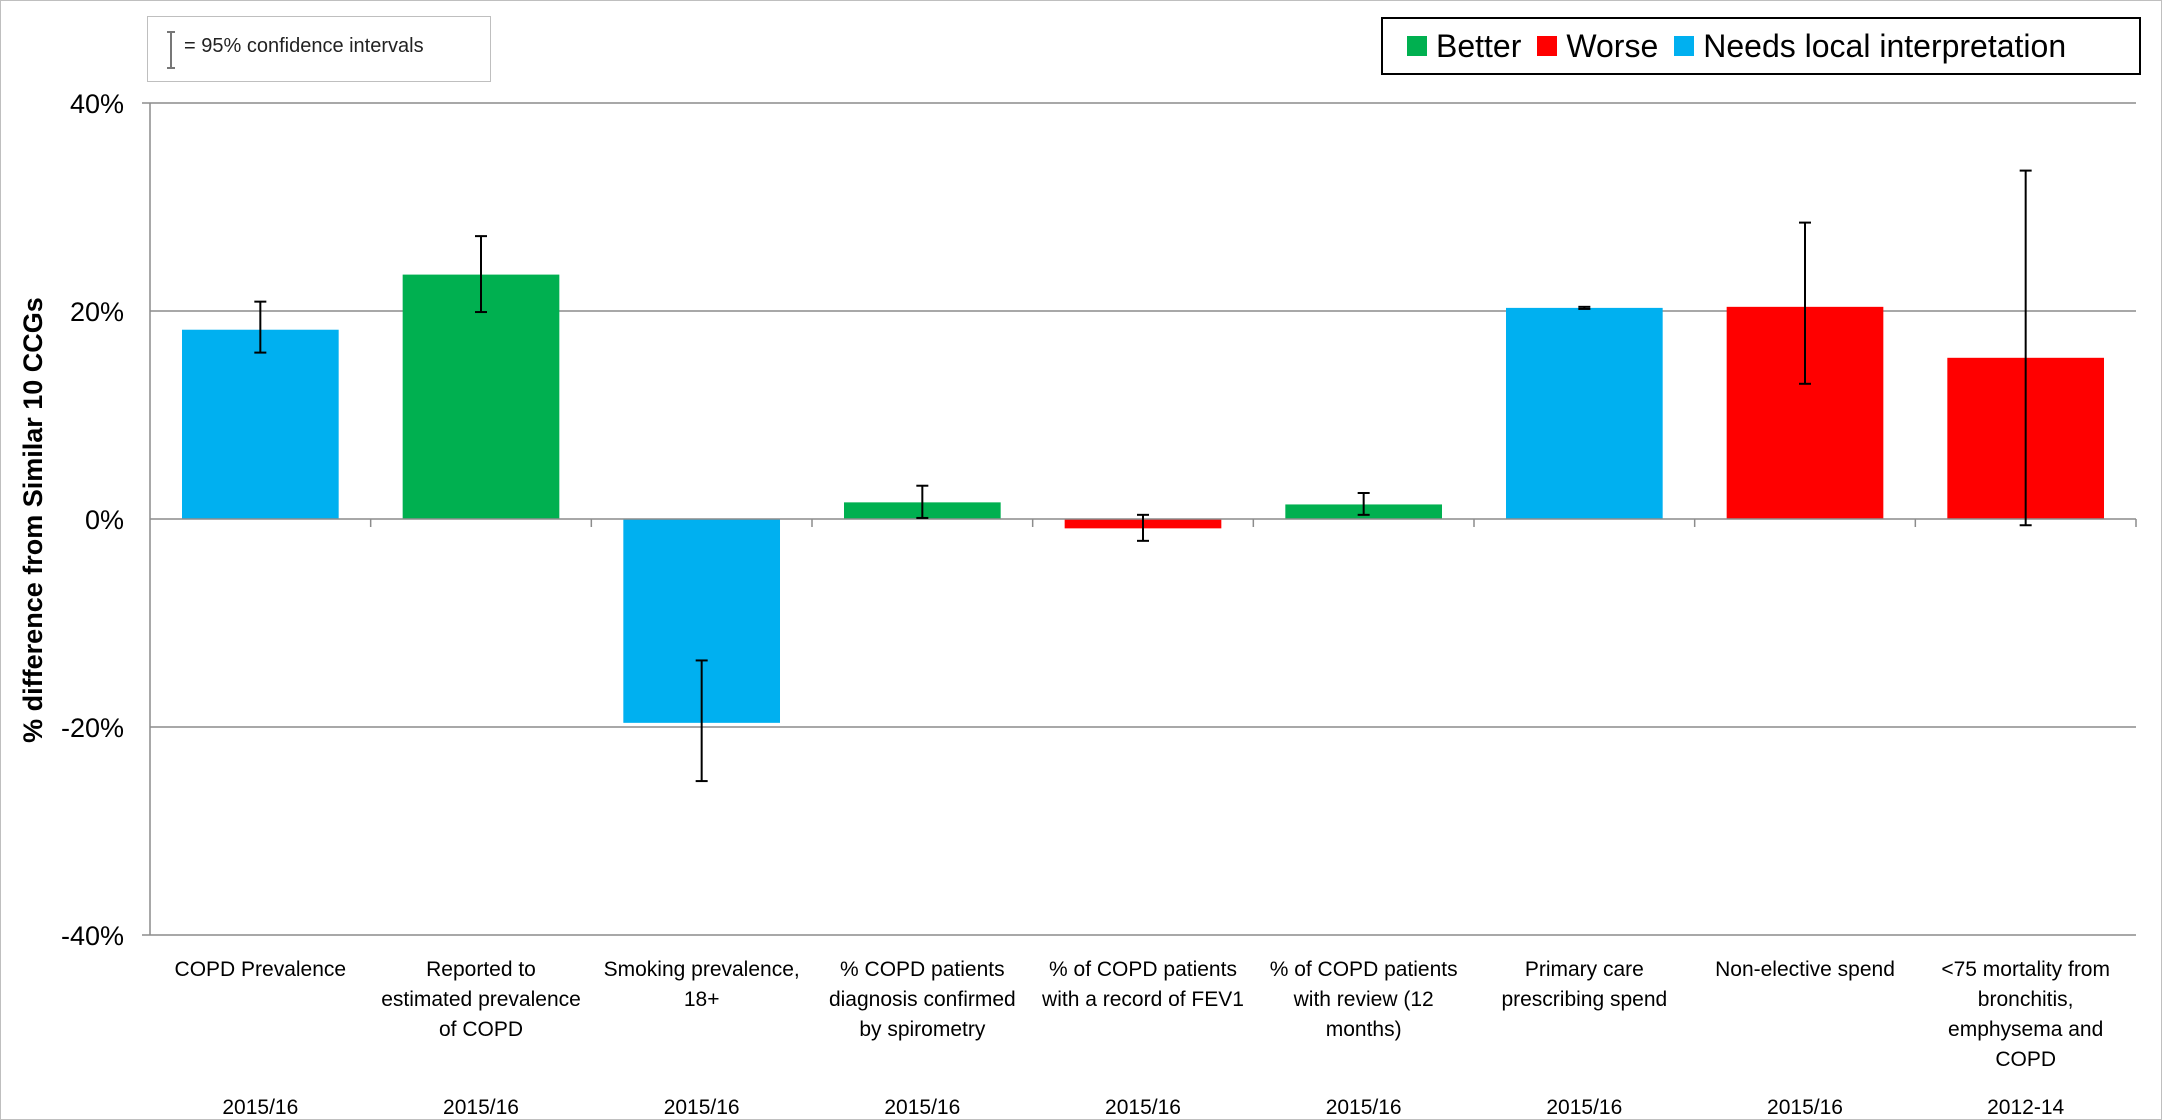  I want to click on y-tick-label: -40%, so click(92, 936).